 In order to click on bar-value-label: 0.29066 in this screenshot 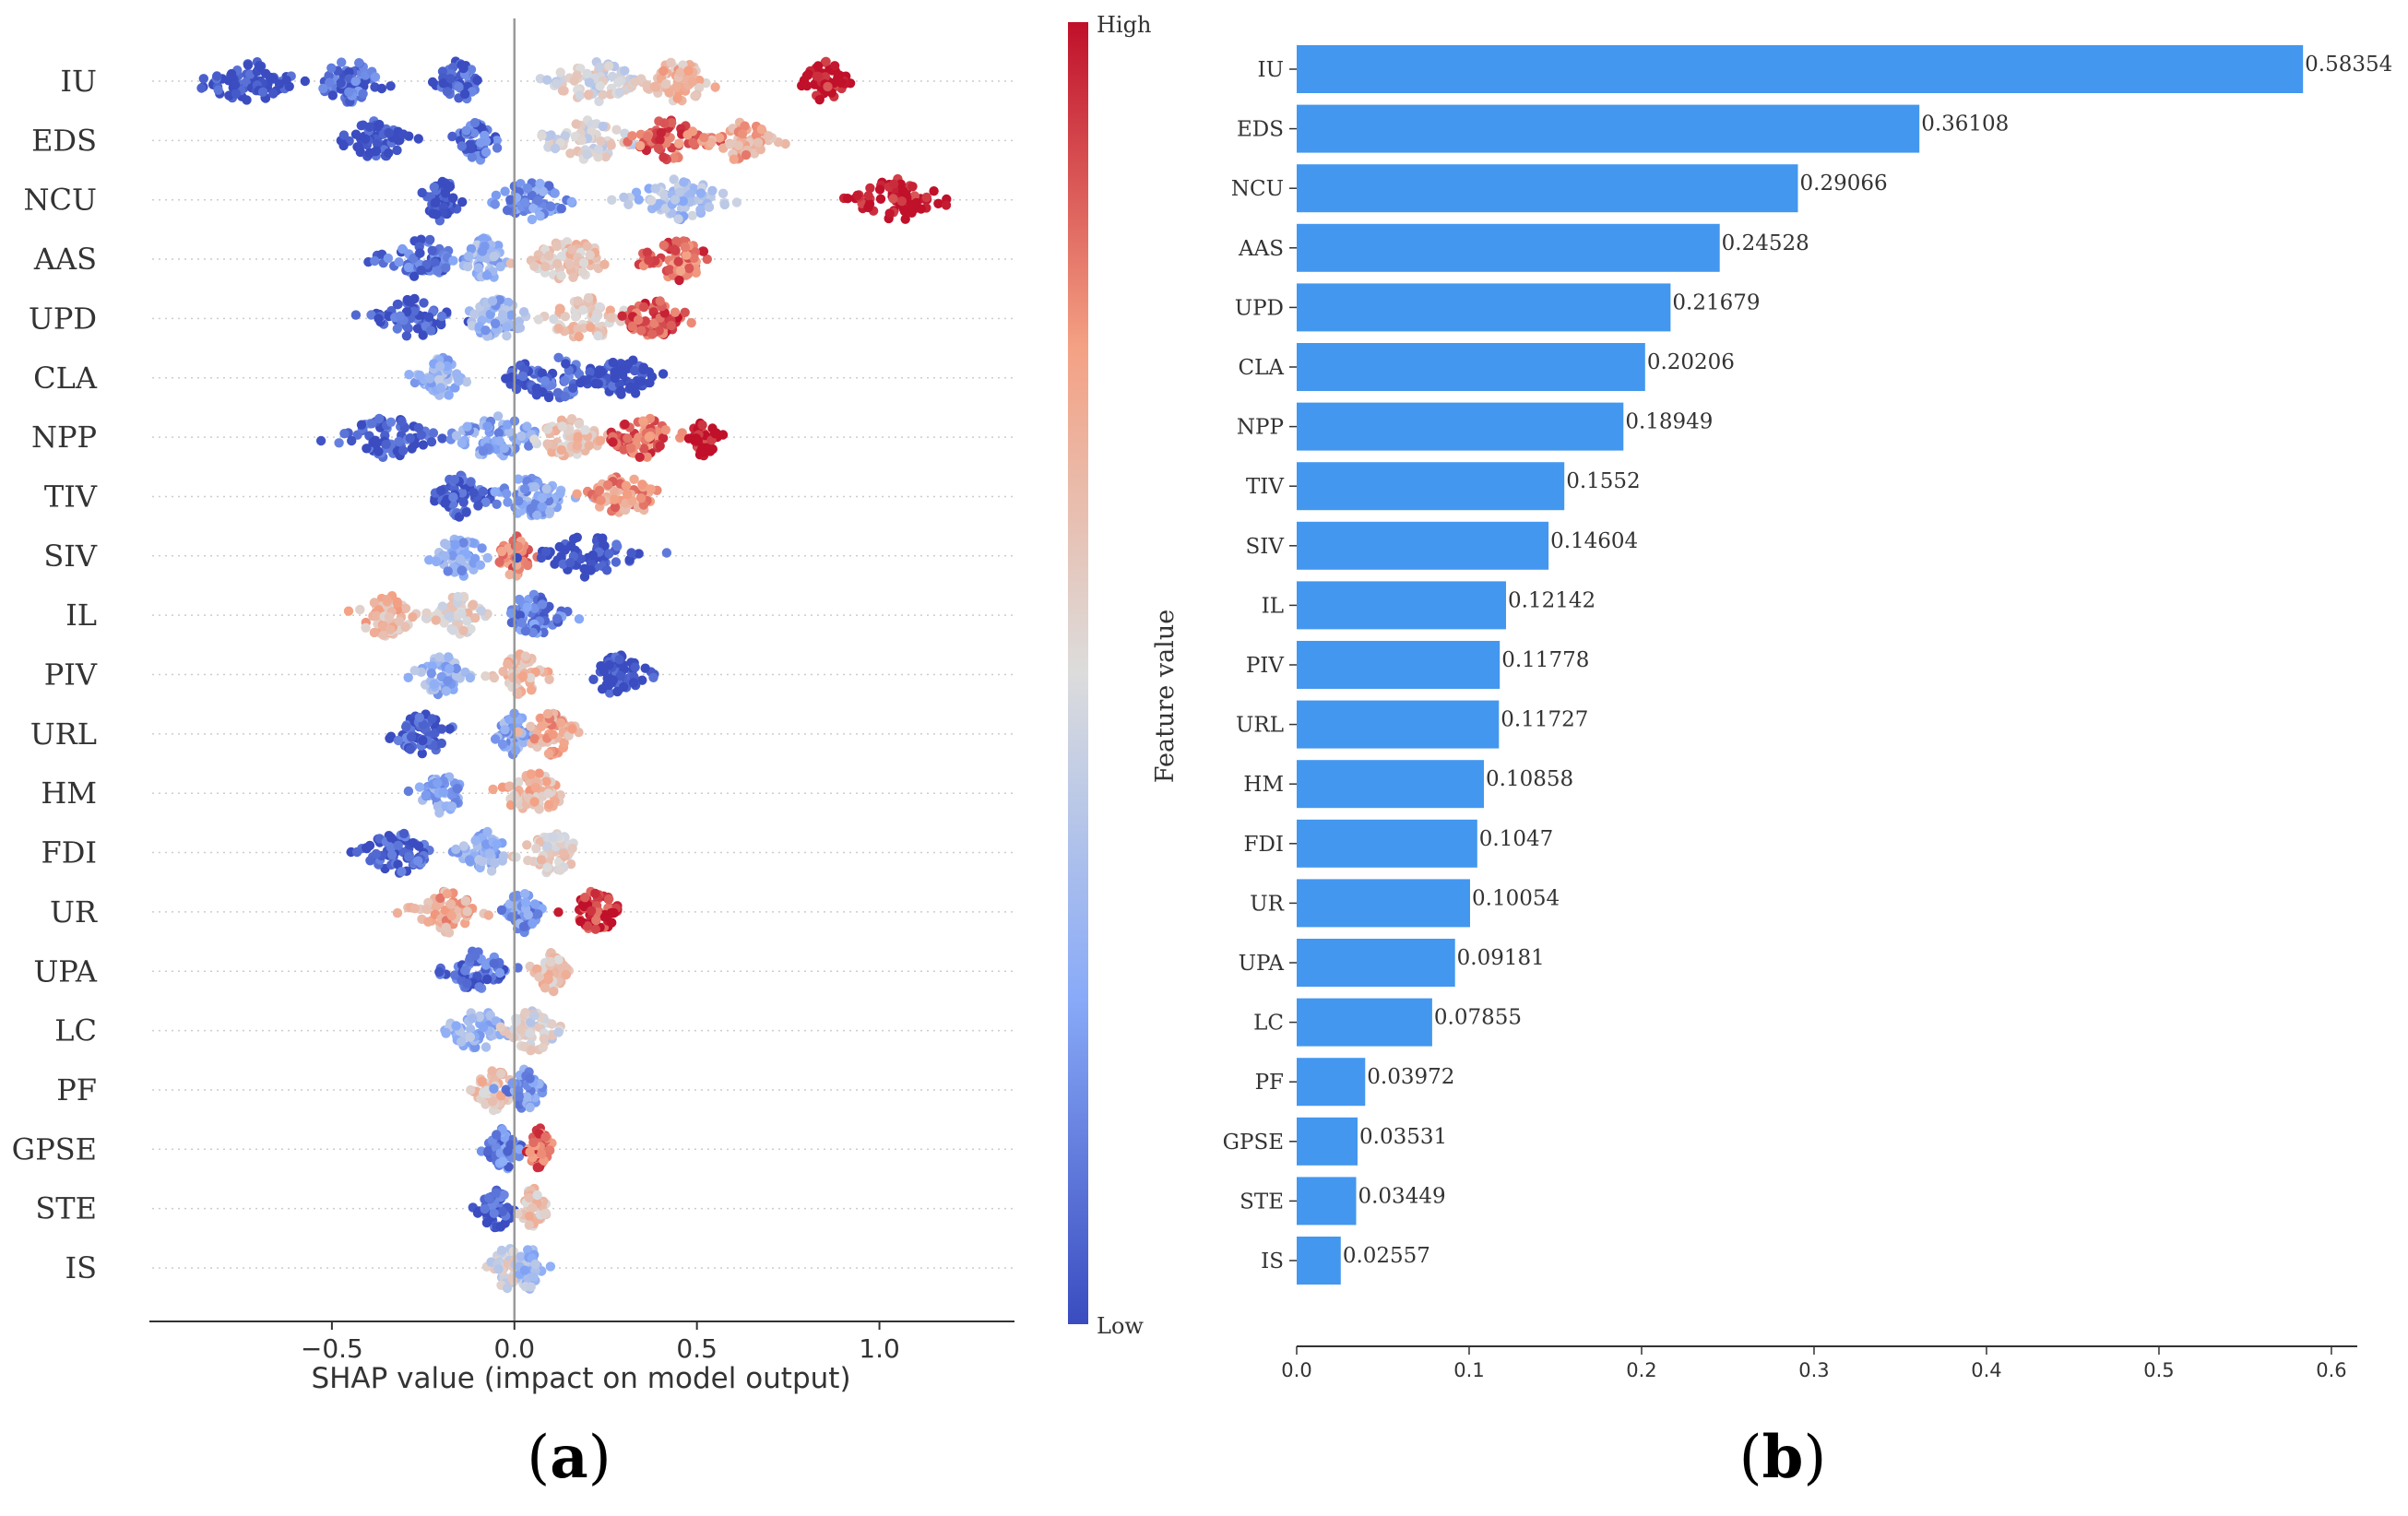, I will do `click(1844, 183)`.